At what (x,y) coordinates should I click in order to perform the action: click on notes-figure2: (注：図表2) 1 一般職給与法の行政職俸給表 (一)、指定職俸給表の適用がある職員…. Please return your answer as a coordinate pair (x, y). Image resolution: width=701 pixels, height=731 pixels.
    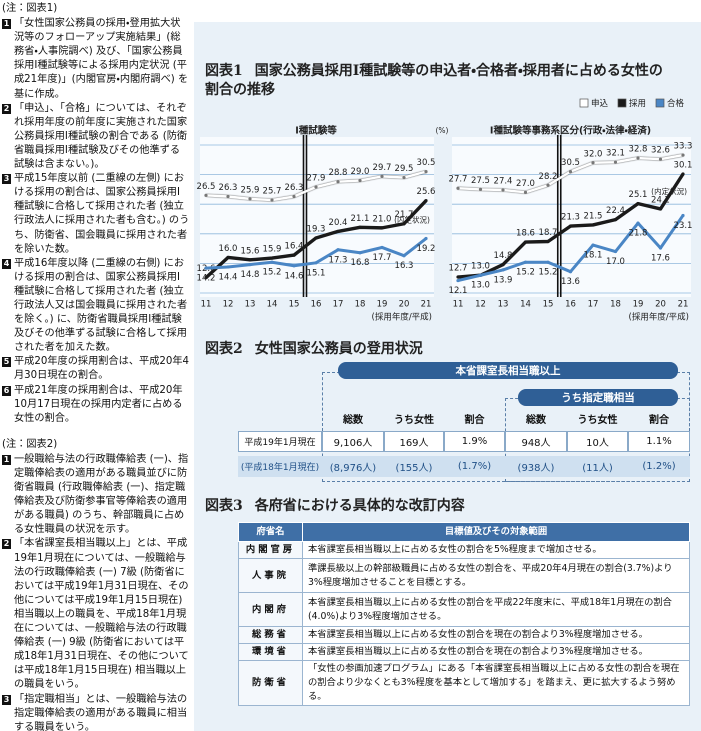
    Looking at the image, I should click on (96, 584).